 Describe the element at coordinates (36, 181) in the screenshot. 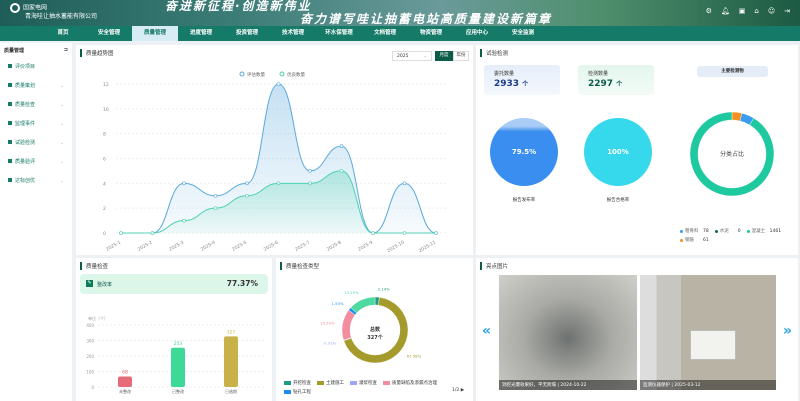

I see `sidebar-item: 达标创优 ⌄` at that location.